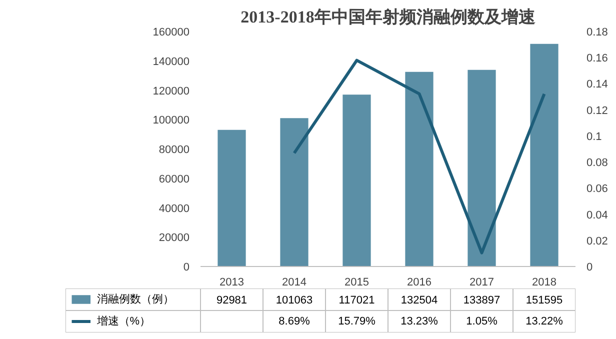 The width and height of the screenshot is (616, 339). Describe the element at coordinates (544, 282) in the screenshot. I see `x-tick-label: 2018` at that location.